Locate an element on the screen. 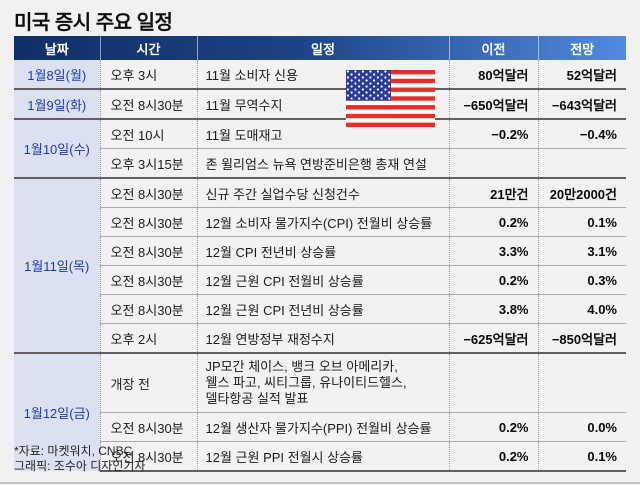 The image size is (640, 485). table-row: 오전 8시30분 12월 CPI 전년비 상승률 3.3% 3.1% is located at coordinates (320, 251).